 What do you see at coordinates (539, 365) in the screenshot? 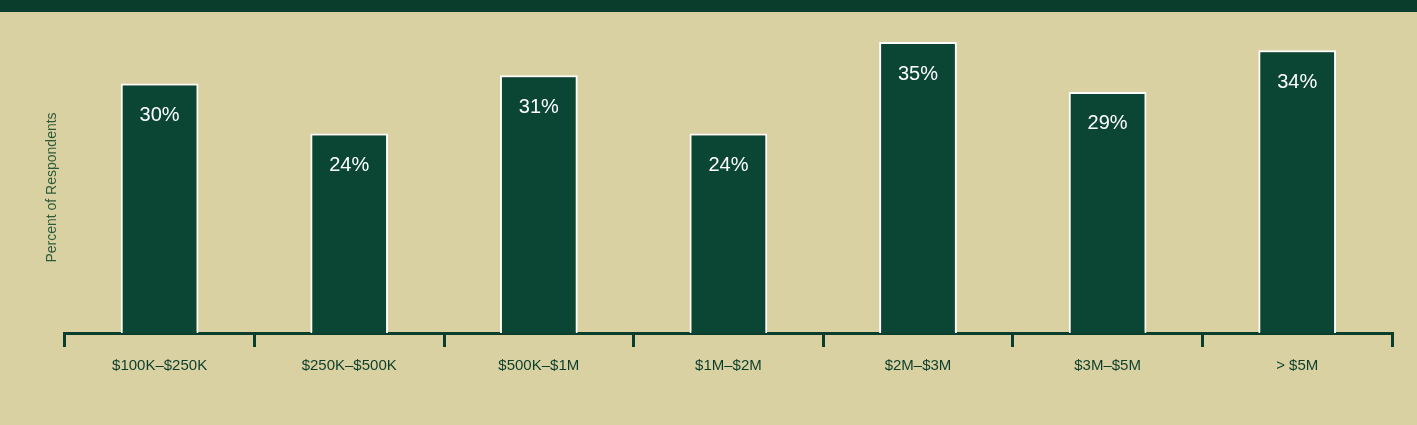
I see `x-tick-label: $500K–$1M` at bounding box center [539, 365].